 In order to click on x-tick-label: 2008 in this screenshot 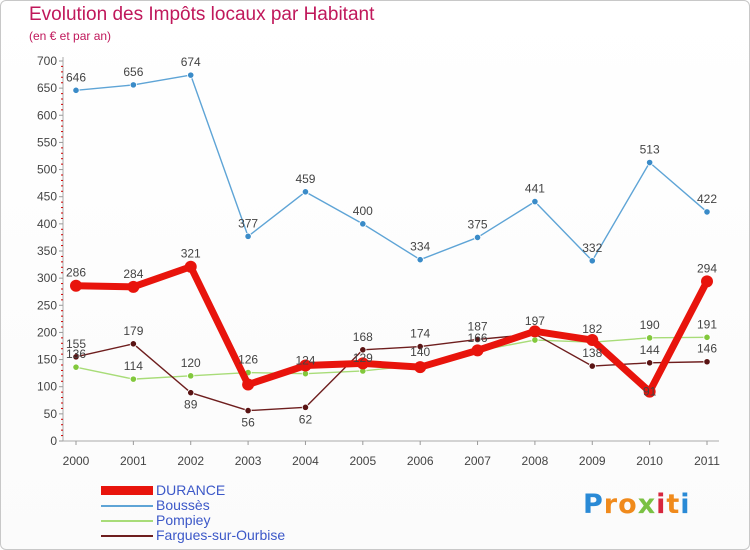, I will do `click(535, 461)`.